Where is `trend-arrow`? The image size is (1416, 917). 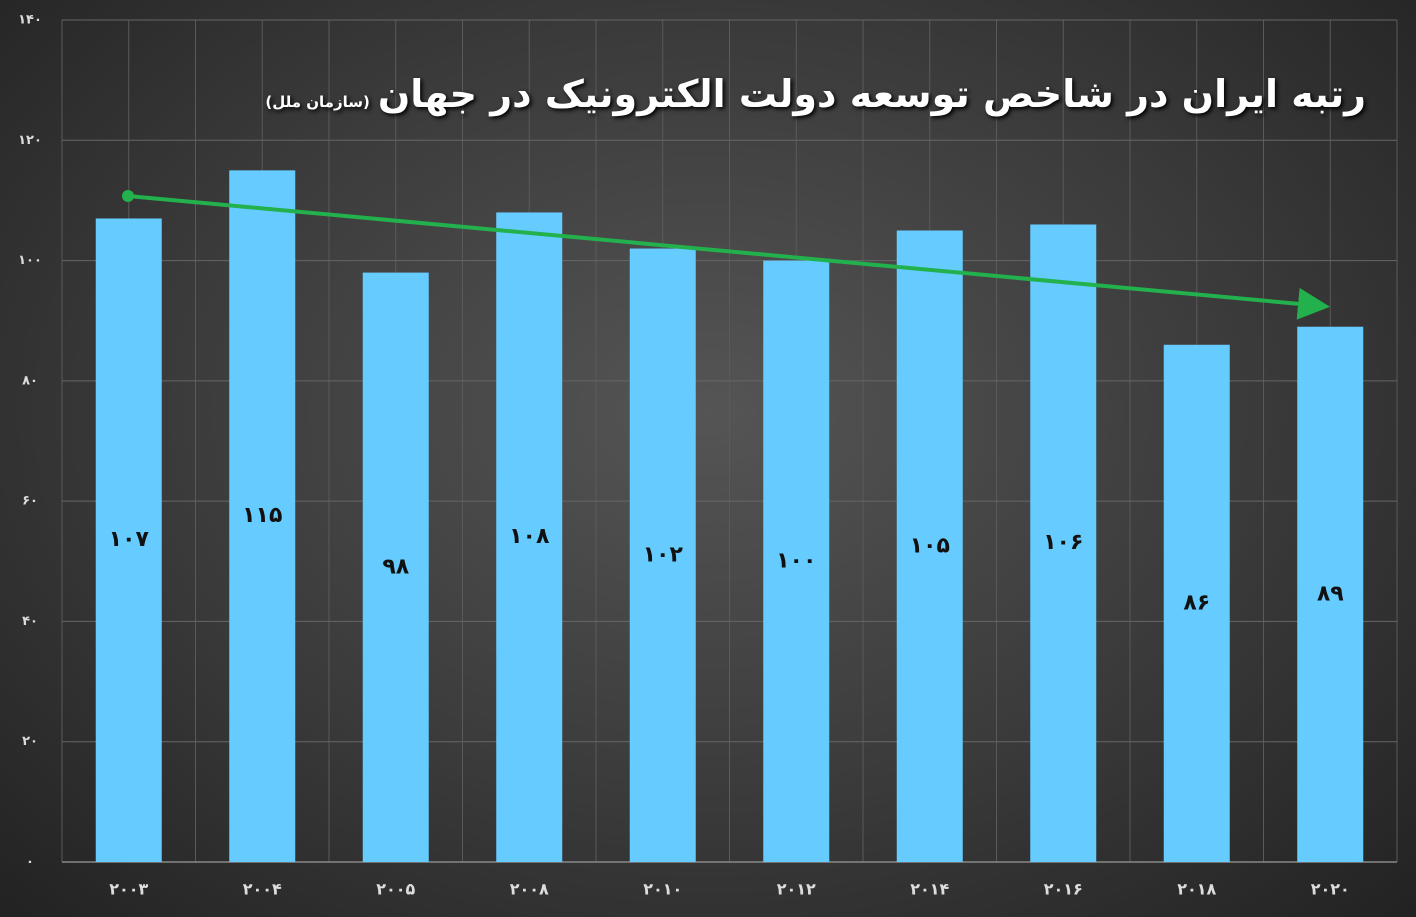 trend-arrow is located at coordinates (728, 257).